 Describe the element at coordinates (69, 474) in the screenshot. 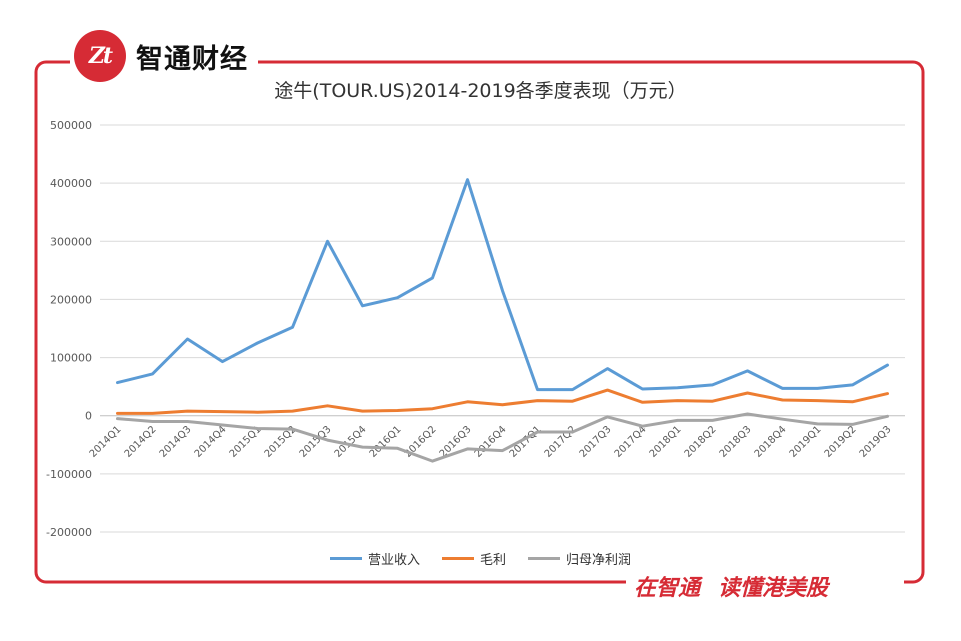

I see `y-tick-label: -100000` at that location.